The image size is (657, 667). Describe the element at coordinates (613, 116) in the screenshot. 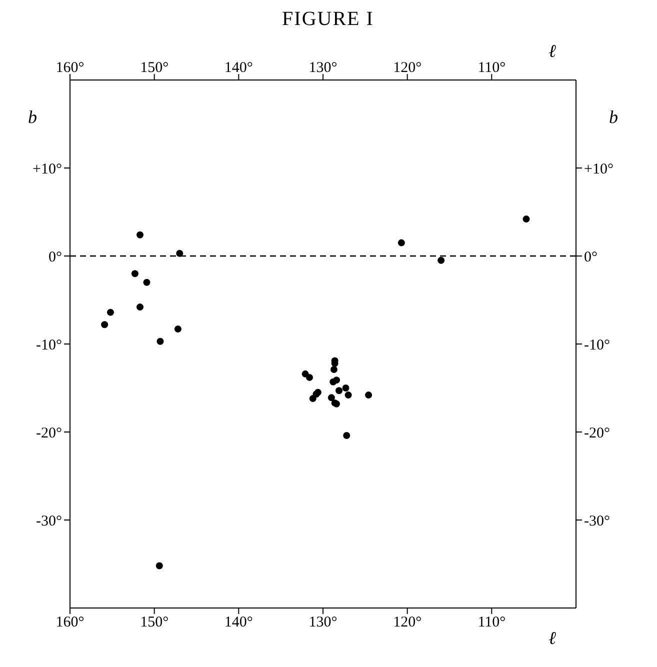

I see `y2-axis-title: b` at that location.